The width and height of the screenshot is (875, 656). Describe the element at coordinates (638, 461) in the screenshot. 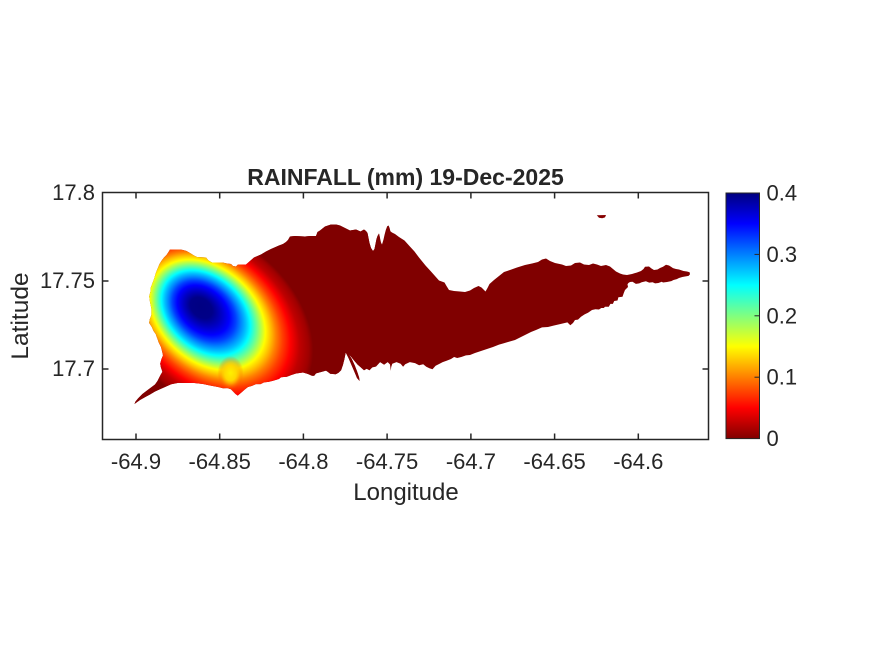

I see `svg-text: -64.6` at that location.